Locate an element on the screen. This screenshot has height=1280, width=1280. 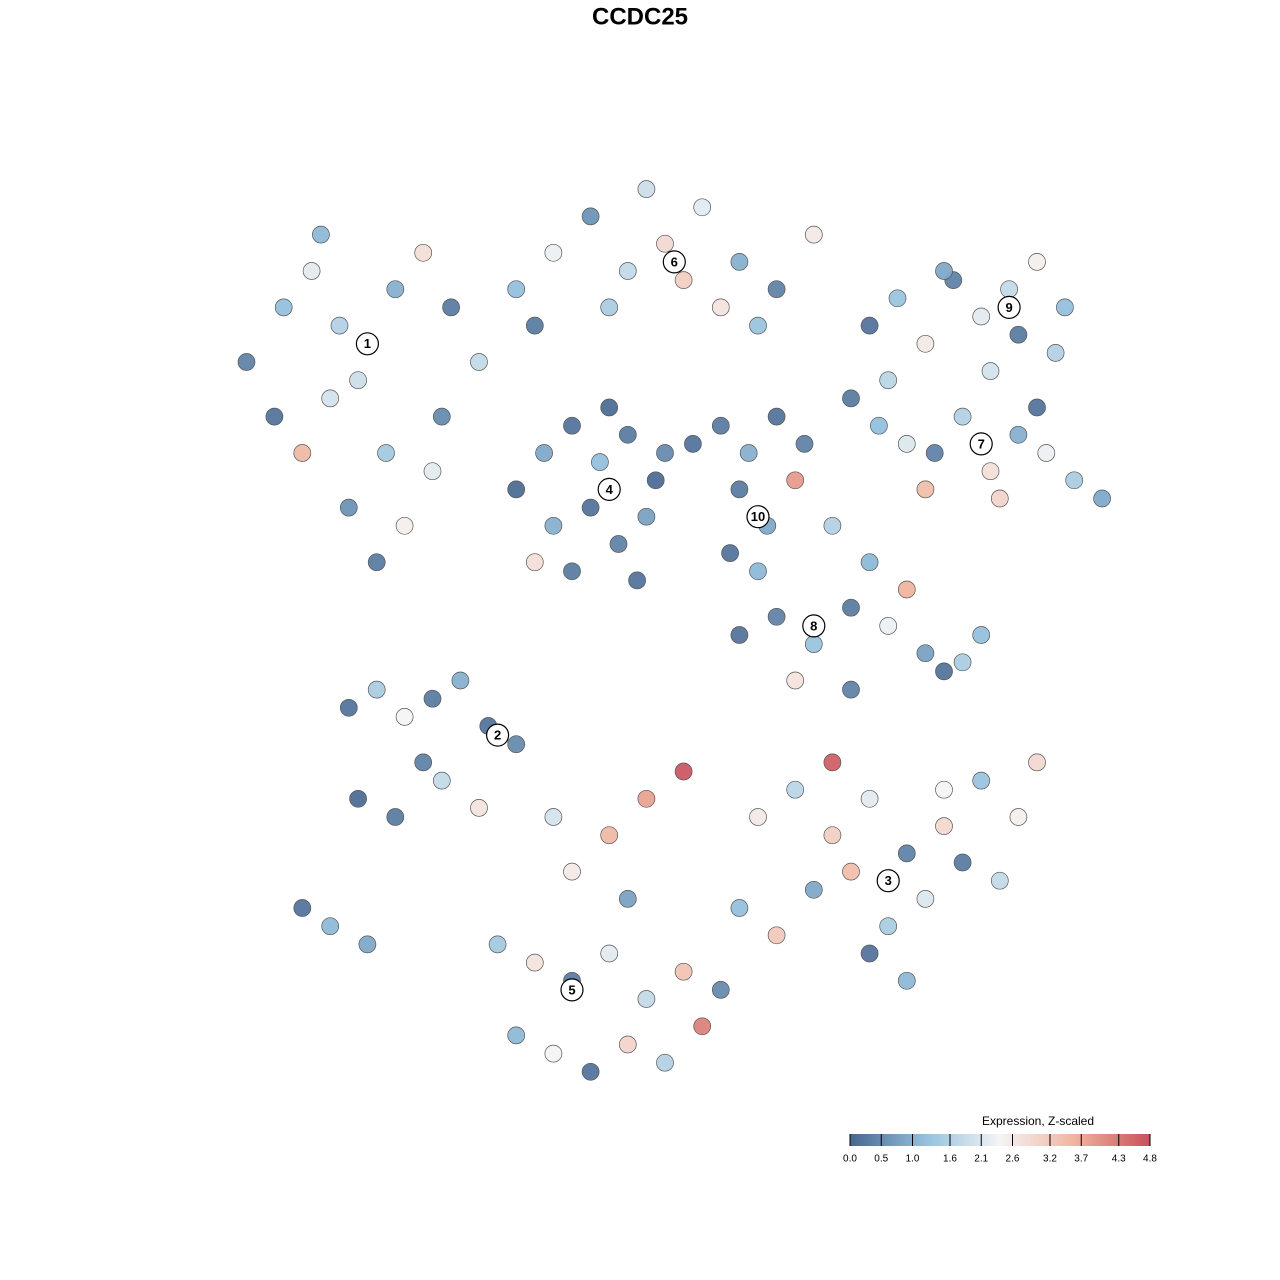
colorbar-tick-label: 4.3 is located at coordinates (1119, 1159).